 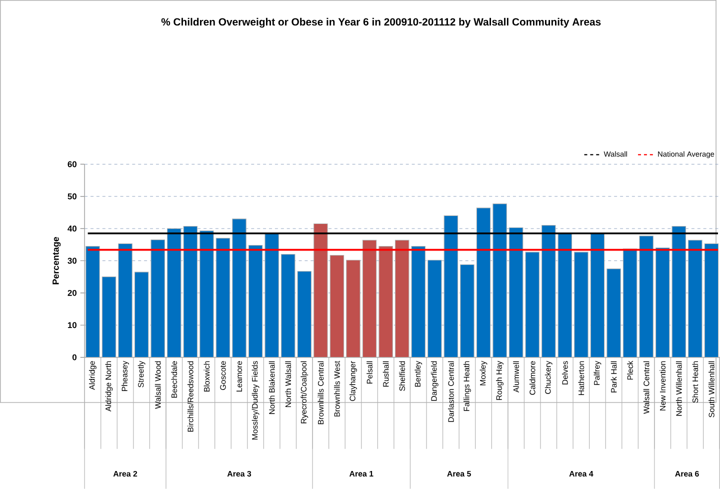 What do you see at coordinates (381, 23) in the screenshot?
I see `chart-title: % Children Overweight or Obese in Year 6 in 200910-201112 by Walsall Community Areas` at bounding box center [381, 23].